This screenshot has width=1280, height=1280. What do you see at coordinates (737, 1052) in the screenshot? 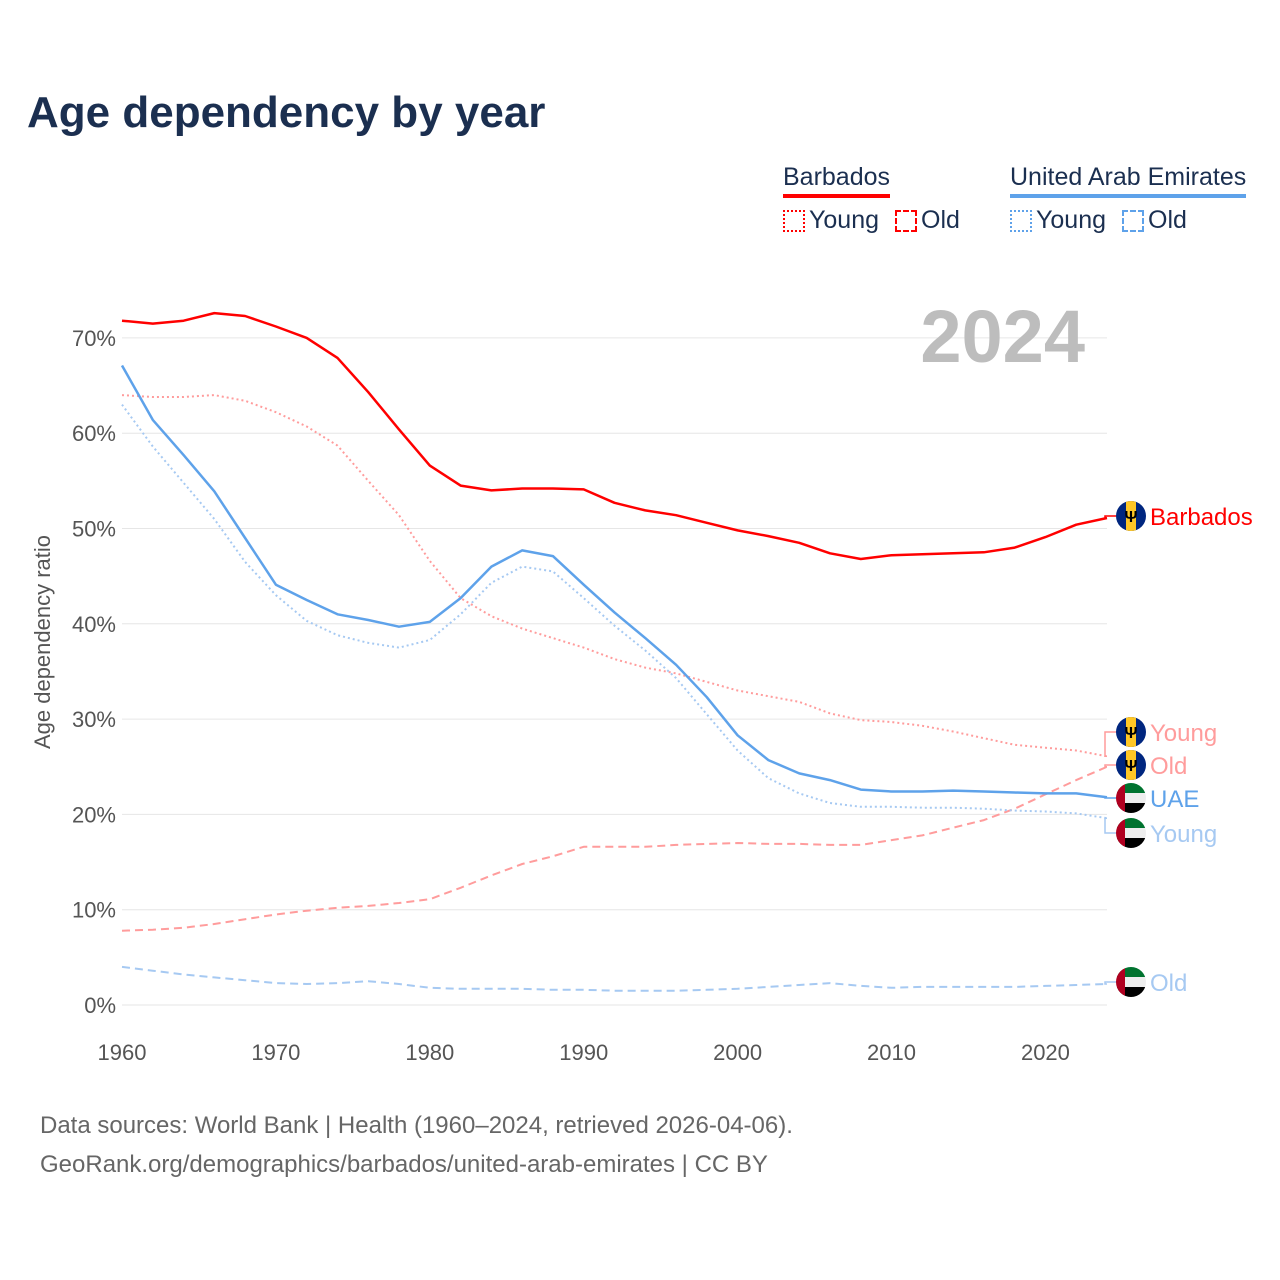
I see `x-tick-label: 2000` at bounding box center [737, 1052].